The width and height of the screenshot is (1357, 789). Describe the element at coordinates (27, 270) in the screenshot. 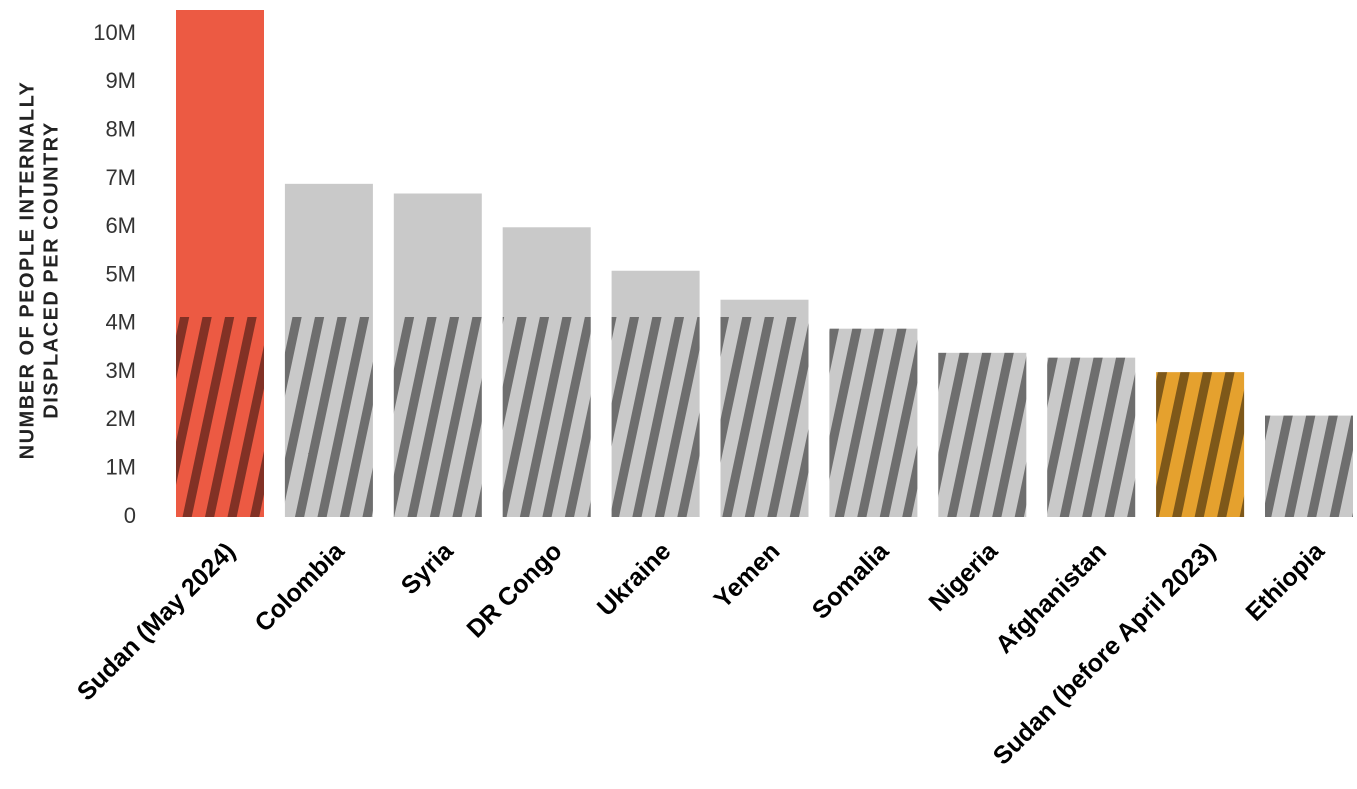

I see `y-axis-title: NUMBER OF PEOPLE INTERNALLY` at that location.